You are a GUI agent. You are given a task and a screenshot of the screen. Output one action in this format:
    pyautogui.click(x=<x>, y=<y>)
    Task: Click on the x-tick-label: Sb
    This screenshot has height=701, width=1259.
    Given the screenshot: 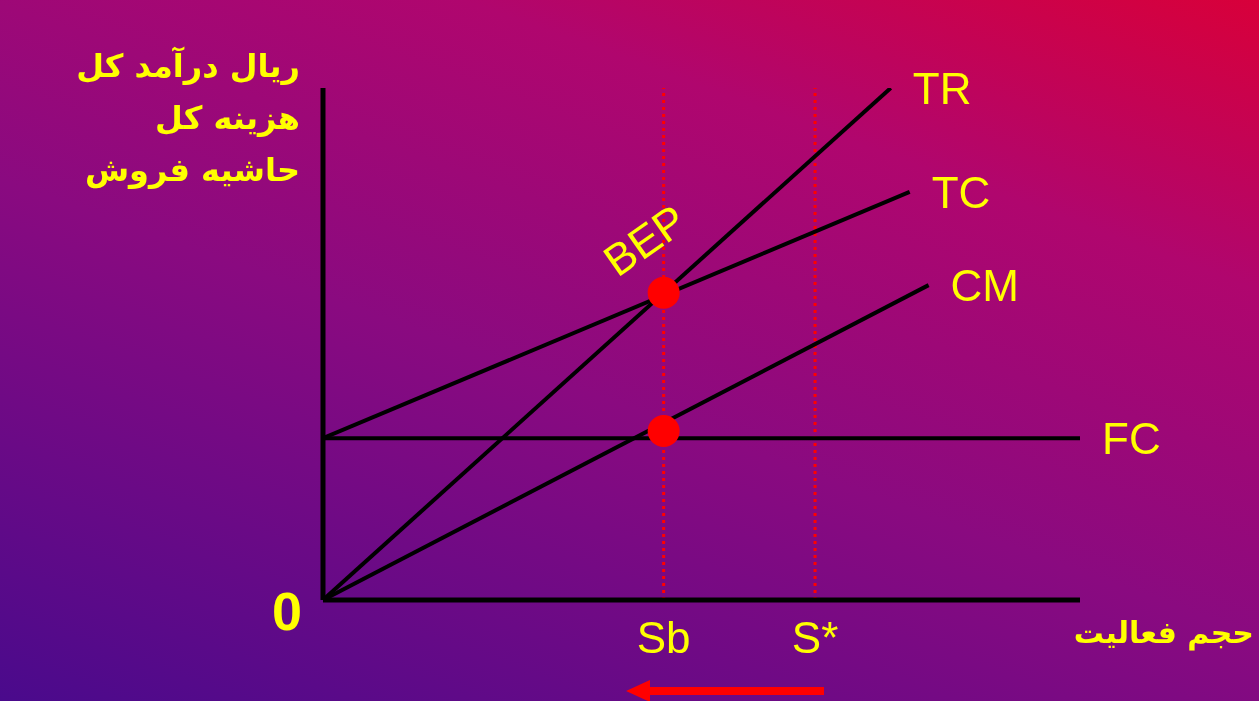 What is the action you would take?
    pyautogui.click(x=663, y=638)
    